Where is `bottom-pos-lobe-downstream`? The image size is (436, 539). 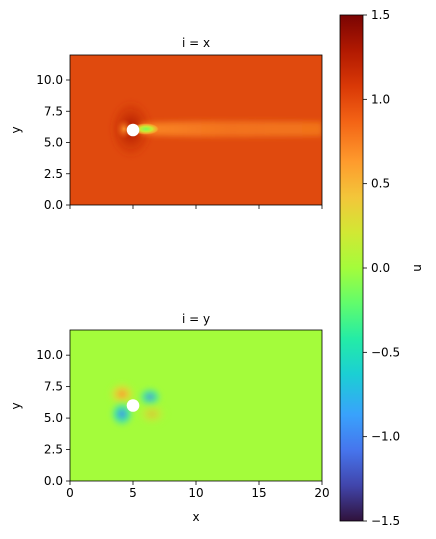
bottom-pos-lobe-downstream is located at coordinates (152, 414).